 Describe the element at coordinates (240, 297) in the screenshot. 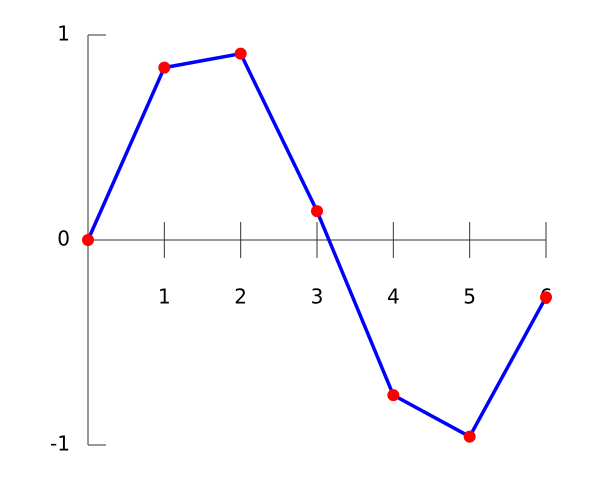

I see `x-tick-label: 2` at that location.